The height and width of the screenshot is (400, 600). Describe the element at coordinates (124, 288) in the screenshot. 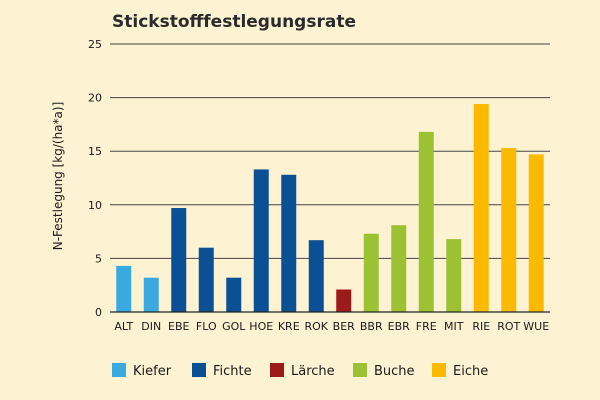

I see `bar-alt` at that location.